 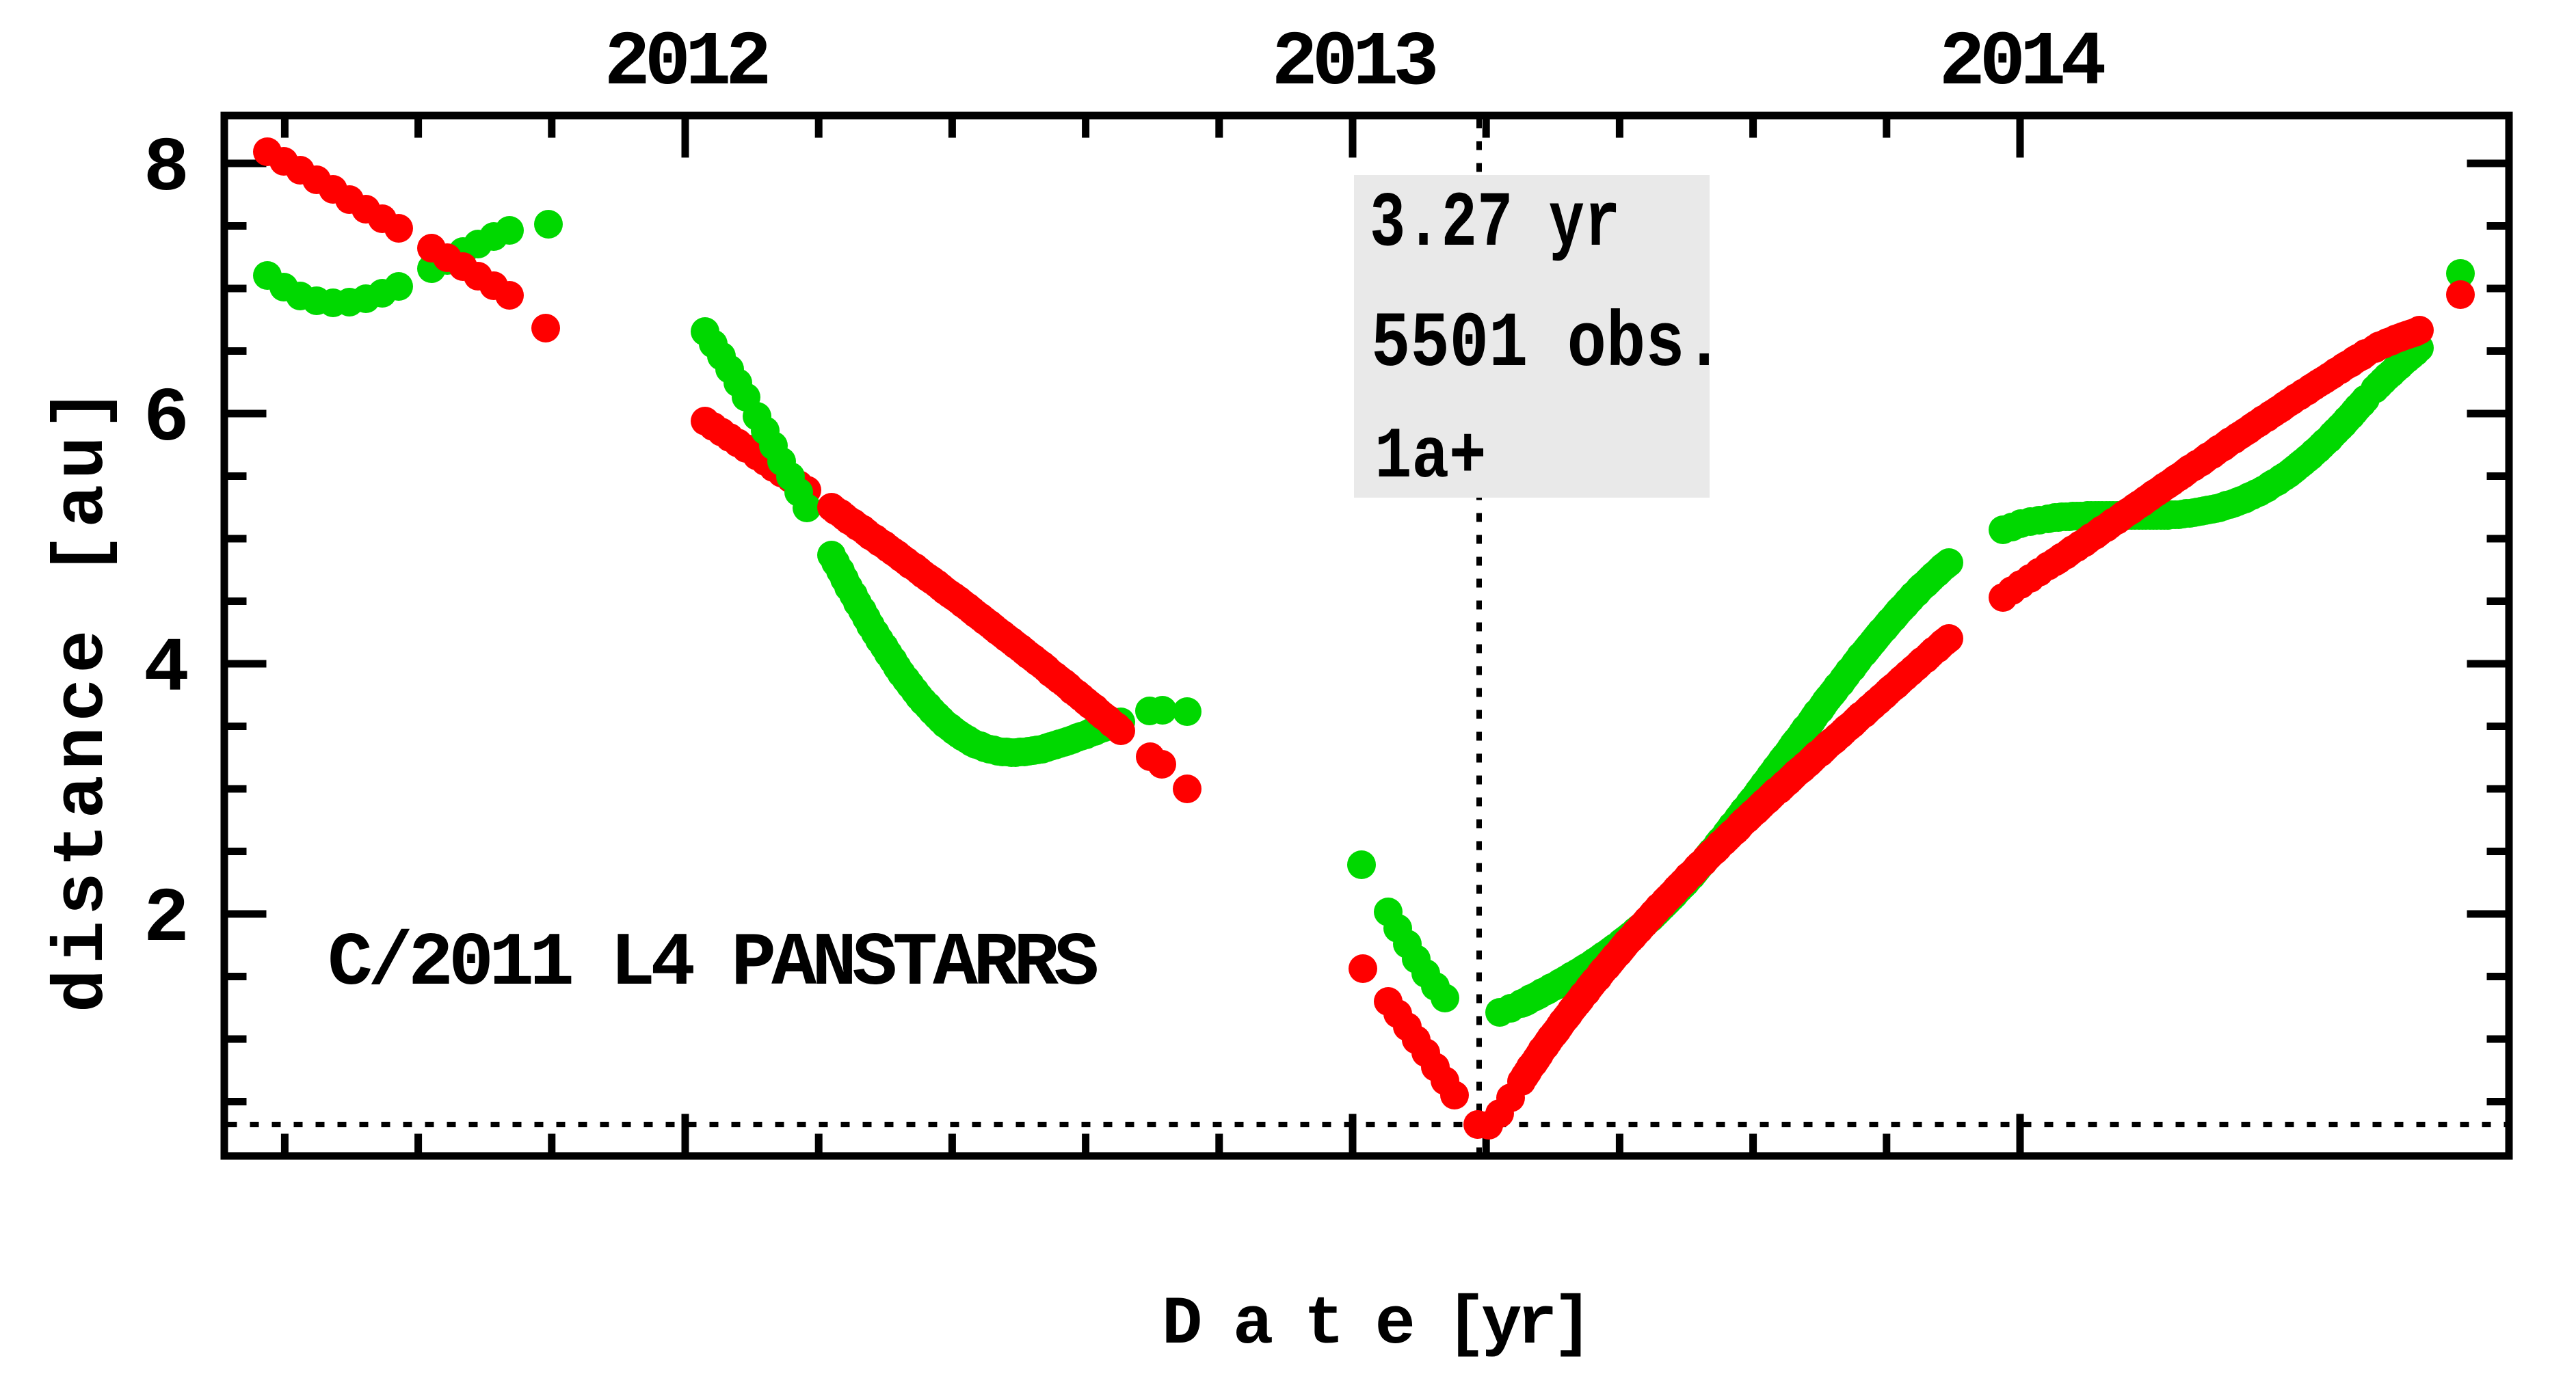 I want to click on svg-text: C/2011 L4 PANSTARRS, so click(x=712, y=964).